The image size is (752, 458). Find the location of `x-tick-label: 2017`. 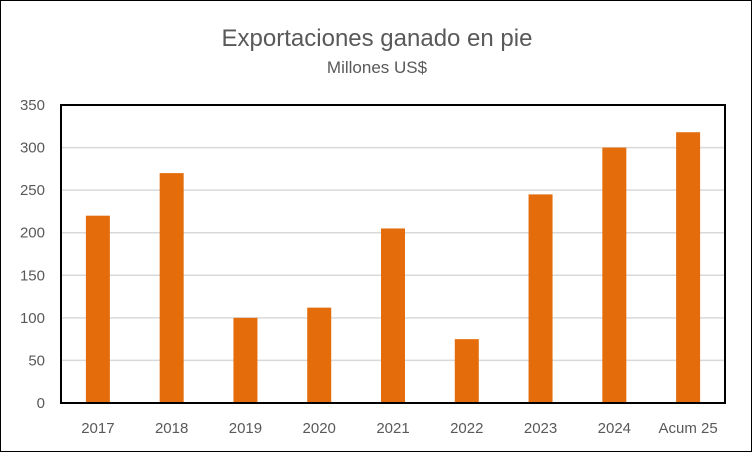

x-tick-label: 2017 is located at coordinates (97, 428).